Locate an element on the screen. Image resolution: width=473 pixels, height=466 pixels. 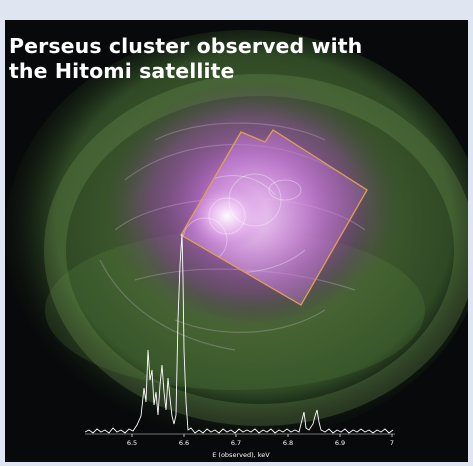
tick-label: 6.5 is located at coordinates (132, 443).